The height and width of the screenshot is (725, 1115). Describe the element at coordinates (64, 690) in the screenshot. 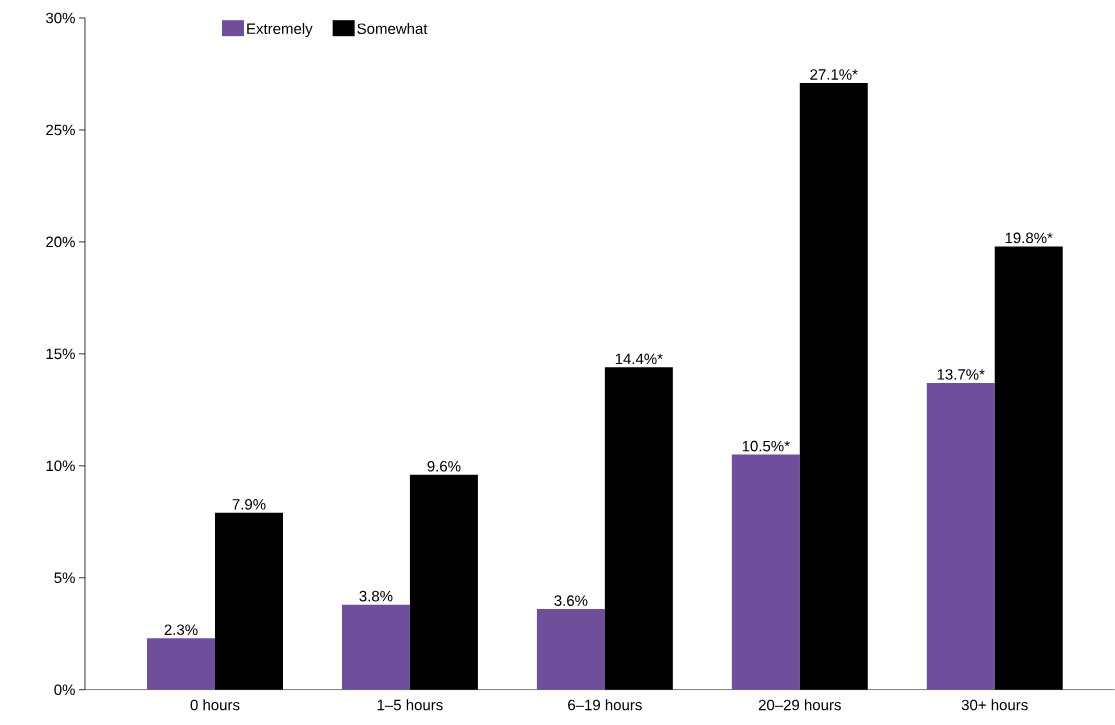

I see `y-tick-label: 0%` at that location.